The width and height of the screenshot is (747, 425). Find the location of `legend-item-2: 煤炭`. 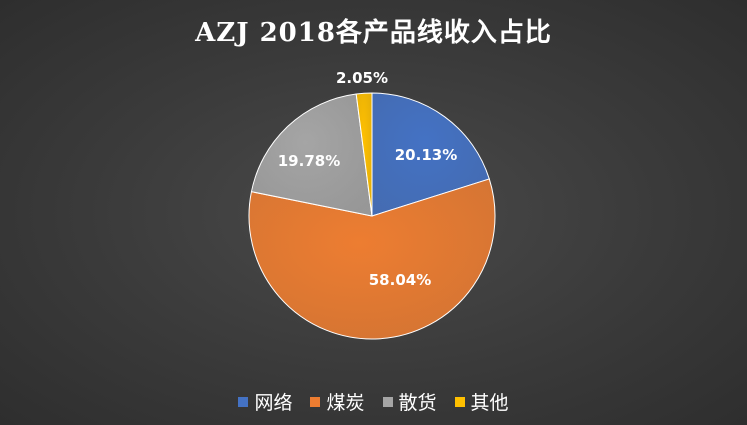

legend-item-2: 煤炭 is located at coordinates (337, 401).